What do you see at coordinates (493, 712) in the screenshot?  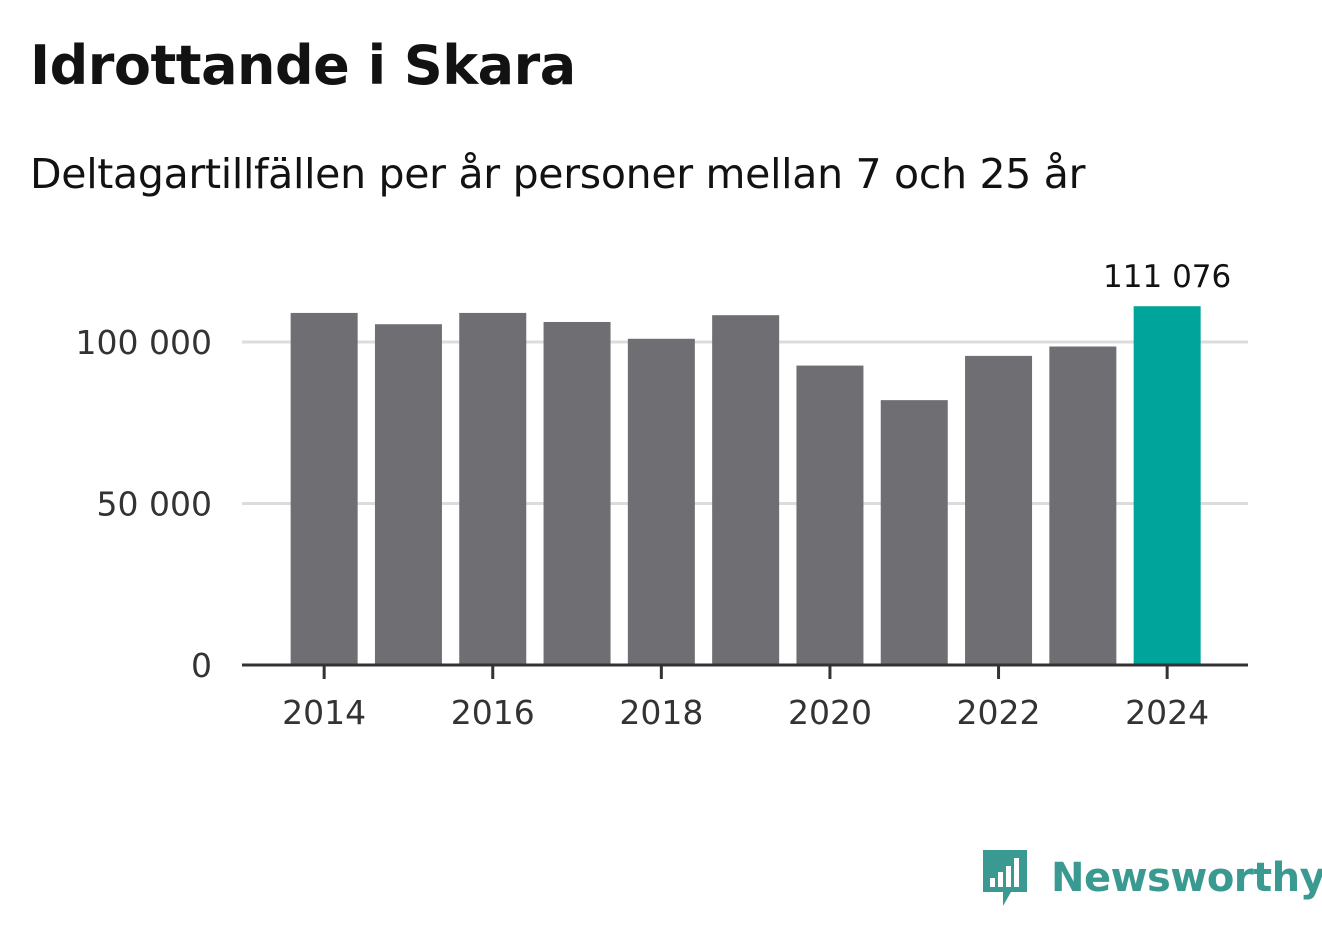 I see `x-tick-label: 2016` at bounding box center [493, 712].